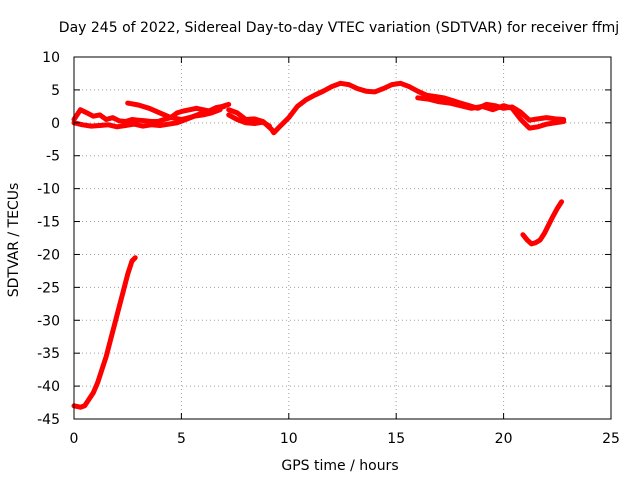 Image resolution: width=640 pixels, height=480 pixels. Describe the element at coordinates (339, 466) in the screenshot. I see `x-axis-label: GPS time / hours` at that location.